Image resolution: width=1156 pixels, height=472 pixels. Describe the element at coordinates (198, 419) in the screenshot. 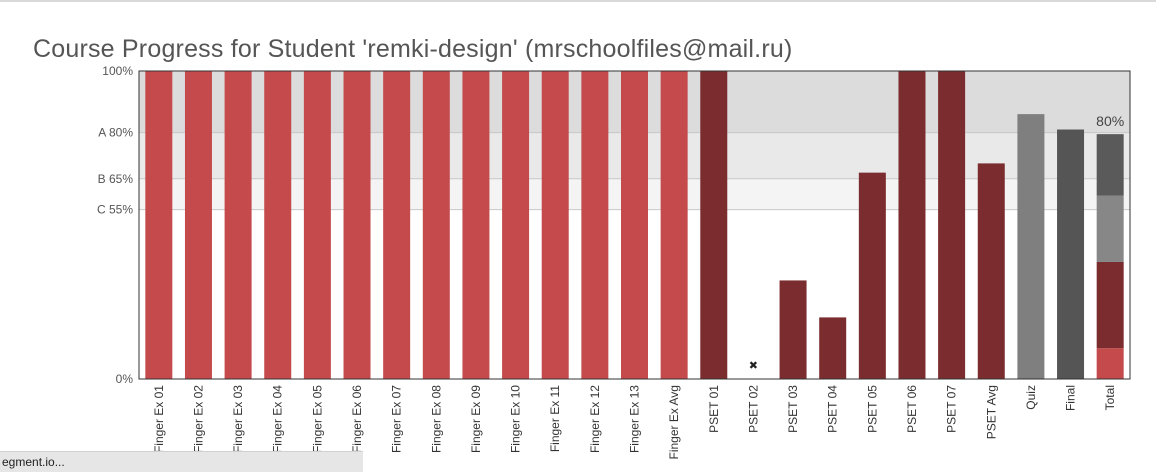

I see `x-tick-label: Finger Ex 02` at that location.